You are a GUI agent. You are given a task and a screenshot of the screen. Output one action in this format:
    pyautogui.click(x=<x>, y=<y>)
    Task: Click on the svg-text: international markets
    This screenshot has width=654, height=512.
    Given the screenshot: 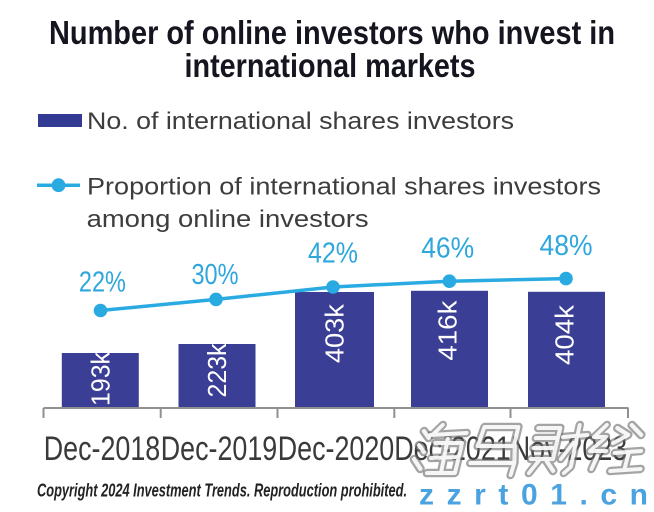 What is the action you would take?
    pyautogui.click(x=330, y=65)
    